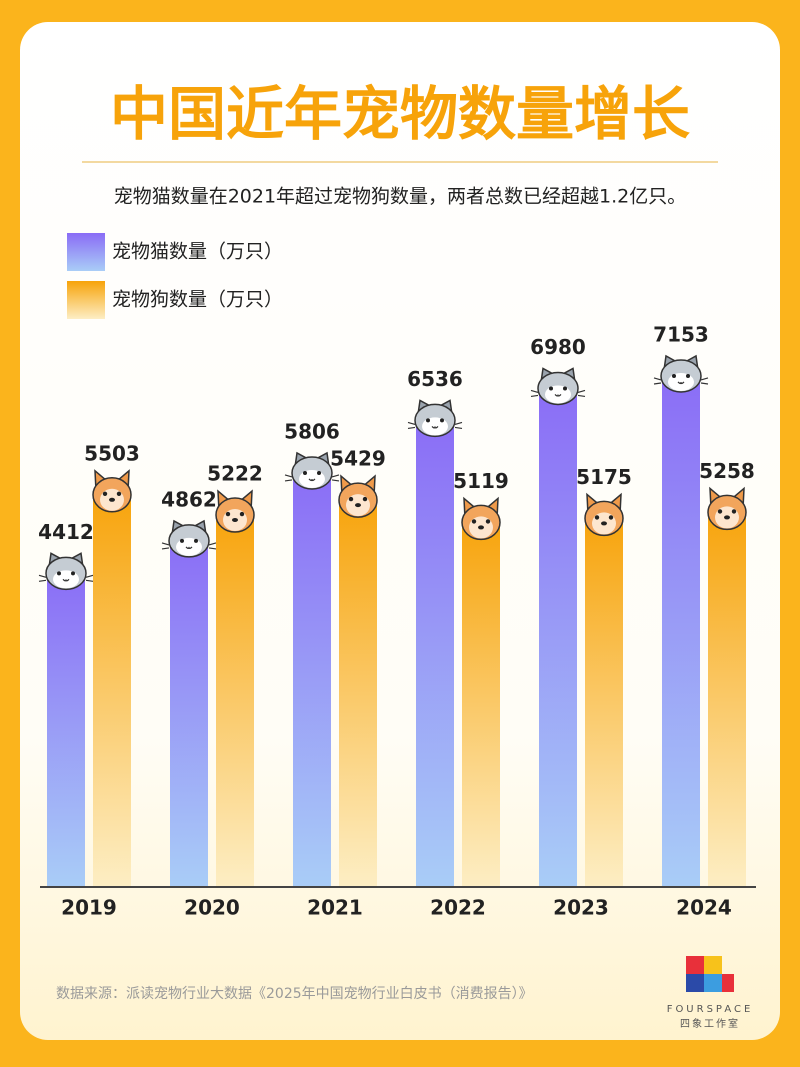 Image resolution: width=800 pixels, height=1067 pixels. I want to click on legend-label: 宠物狗数量（万只）, so click(197, 300).